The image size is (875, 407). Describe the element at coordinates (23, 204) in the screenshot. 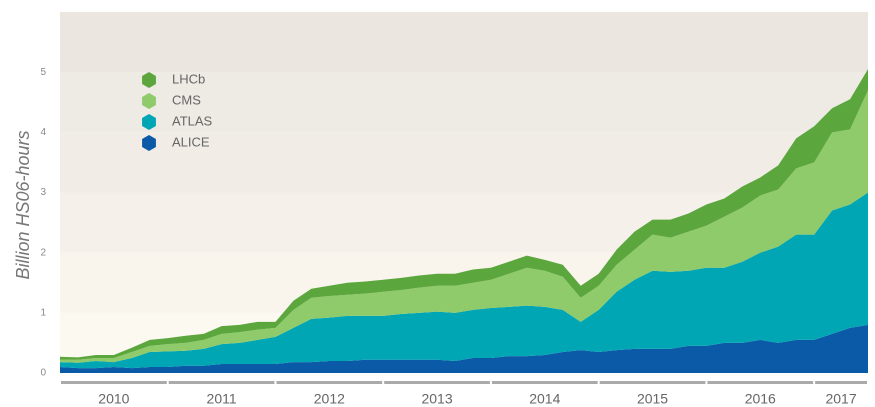

I see `y-axis-label: Billion HS06-hours` at that location.